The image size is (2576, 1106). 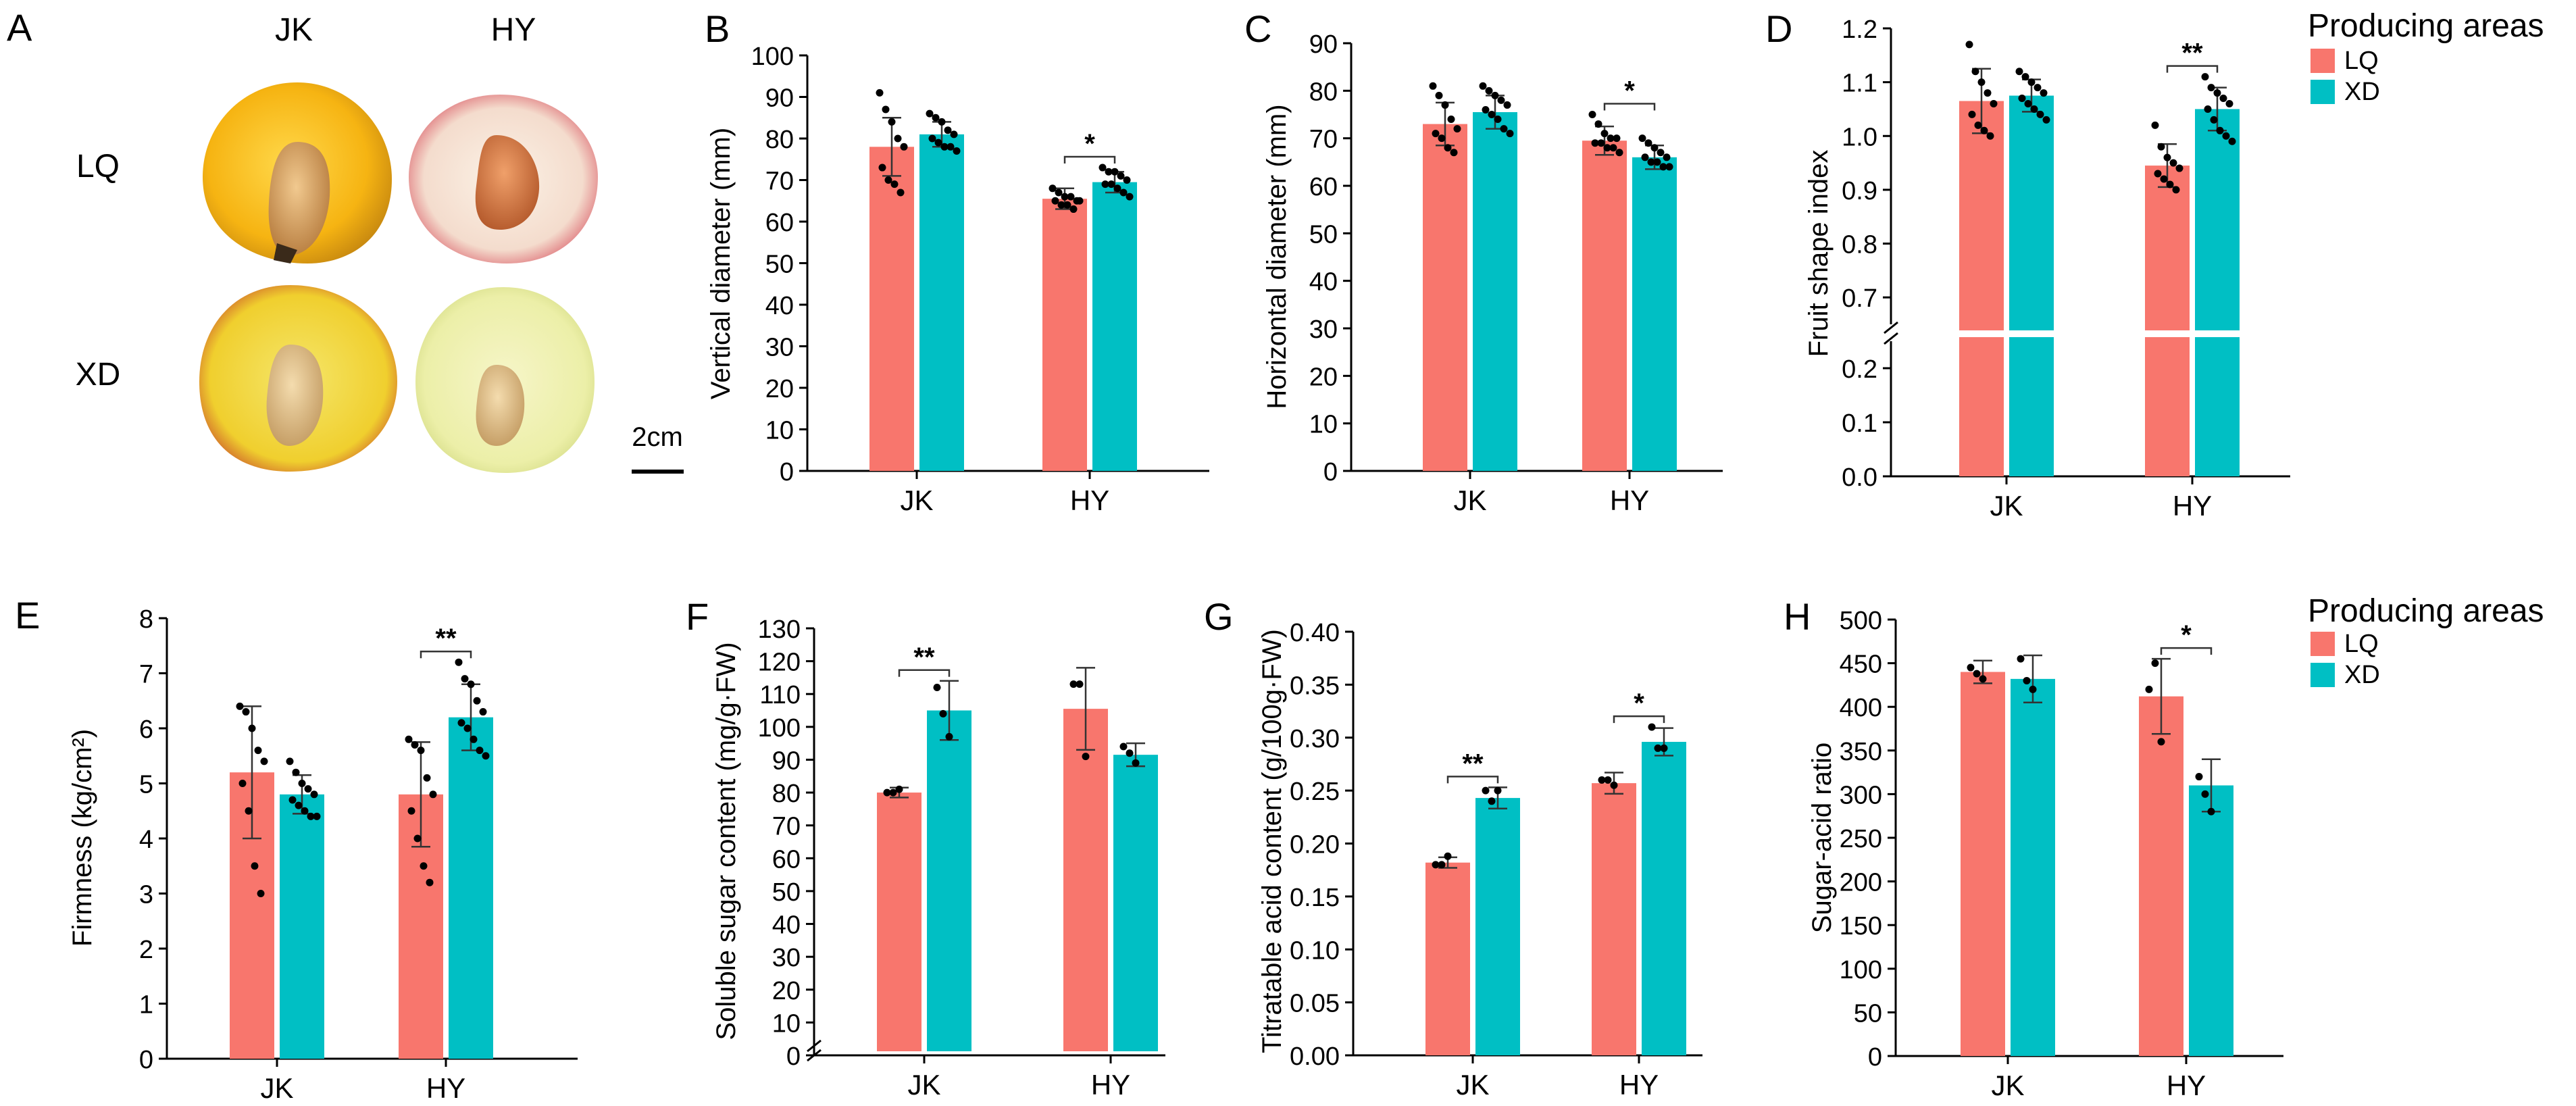 What do you see at coordinates (27, 615) in the screenshot?
I see `panel-letter-e: E` at bounding box center [27, 615].